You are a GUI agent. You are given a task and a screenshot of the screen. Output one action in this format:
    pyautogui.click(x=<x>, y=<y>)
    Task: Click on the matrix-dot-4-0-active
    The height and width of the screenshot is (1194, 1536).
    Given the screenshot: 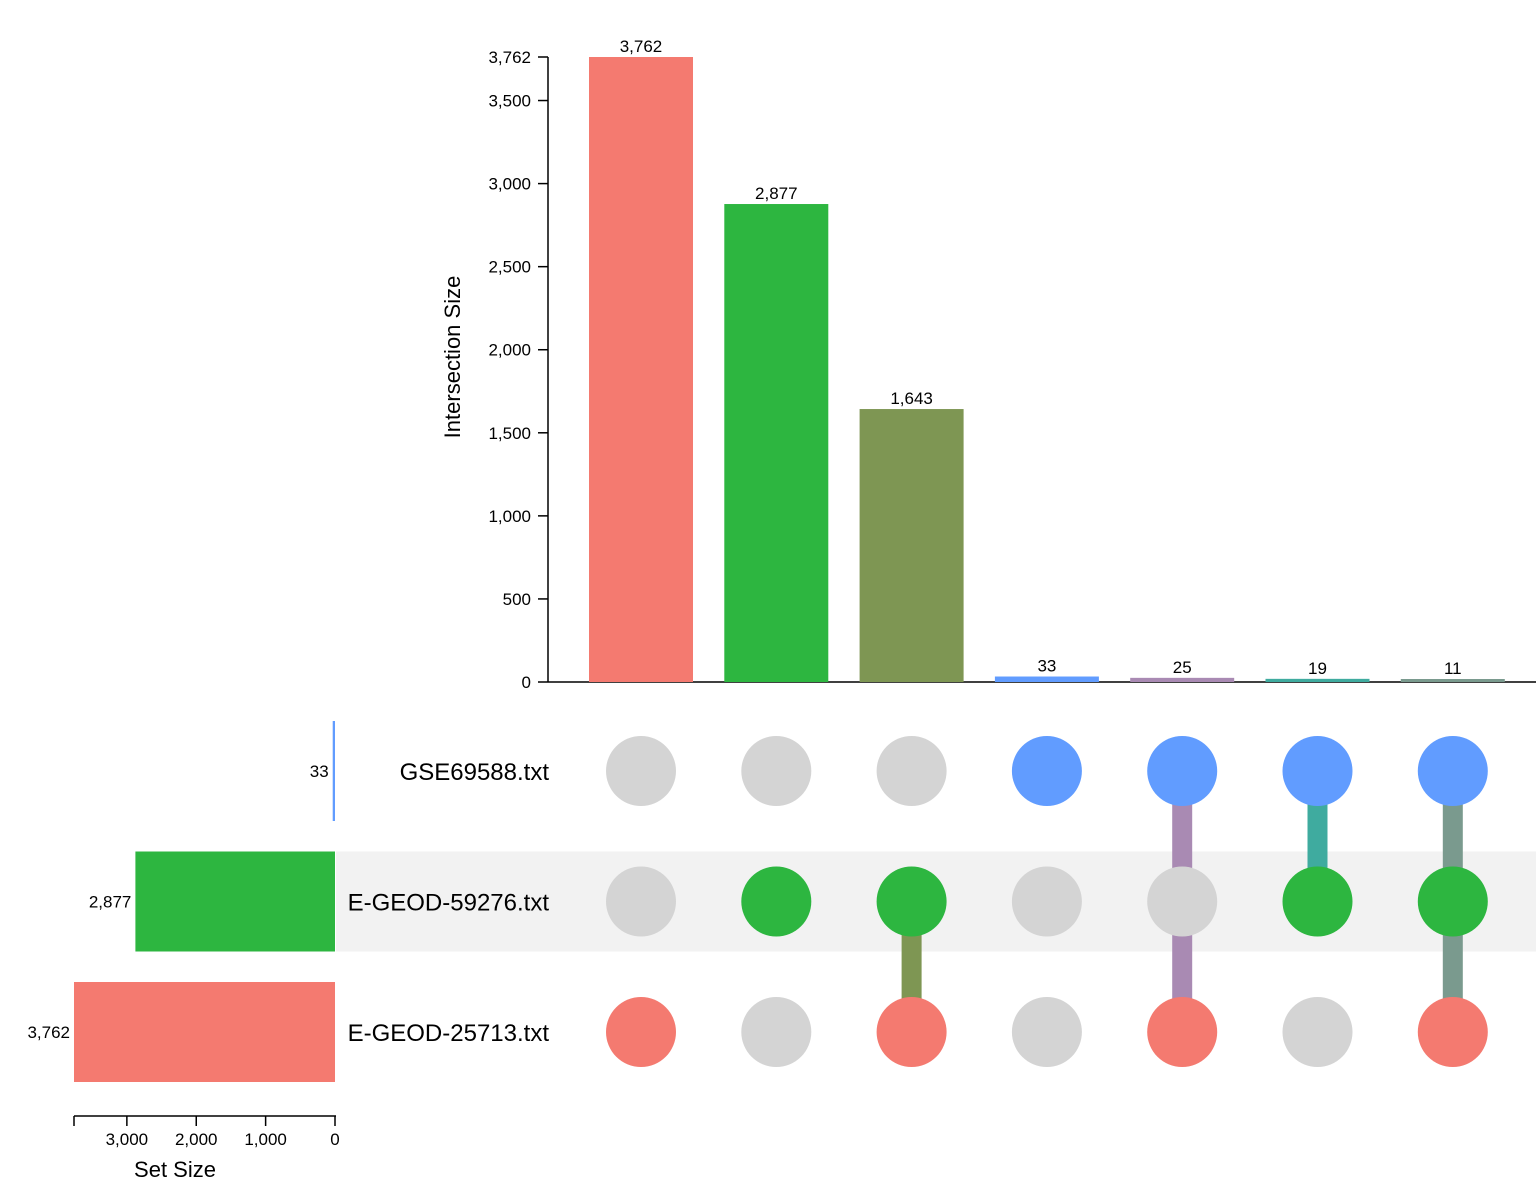 What is the action you would take?
    pyautogui.click(x=1182, y=771)
    